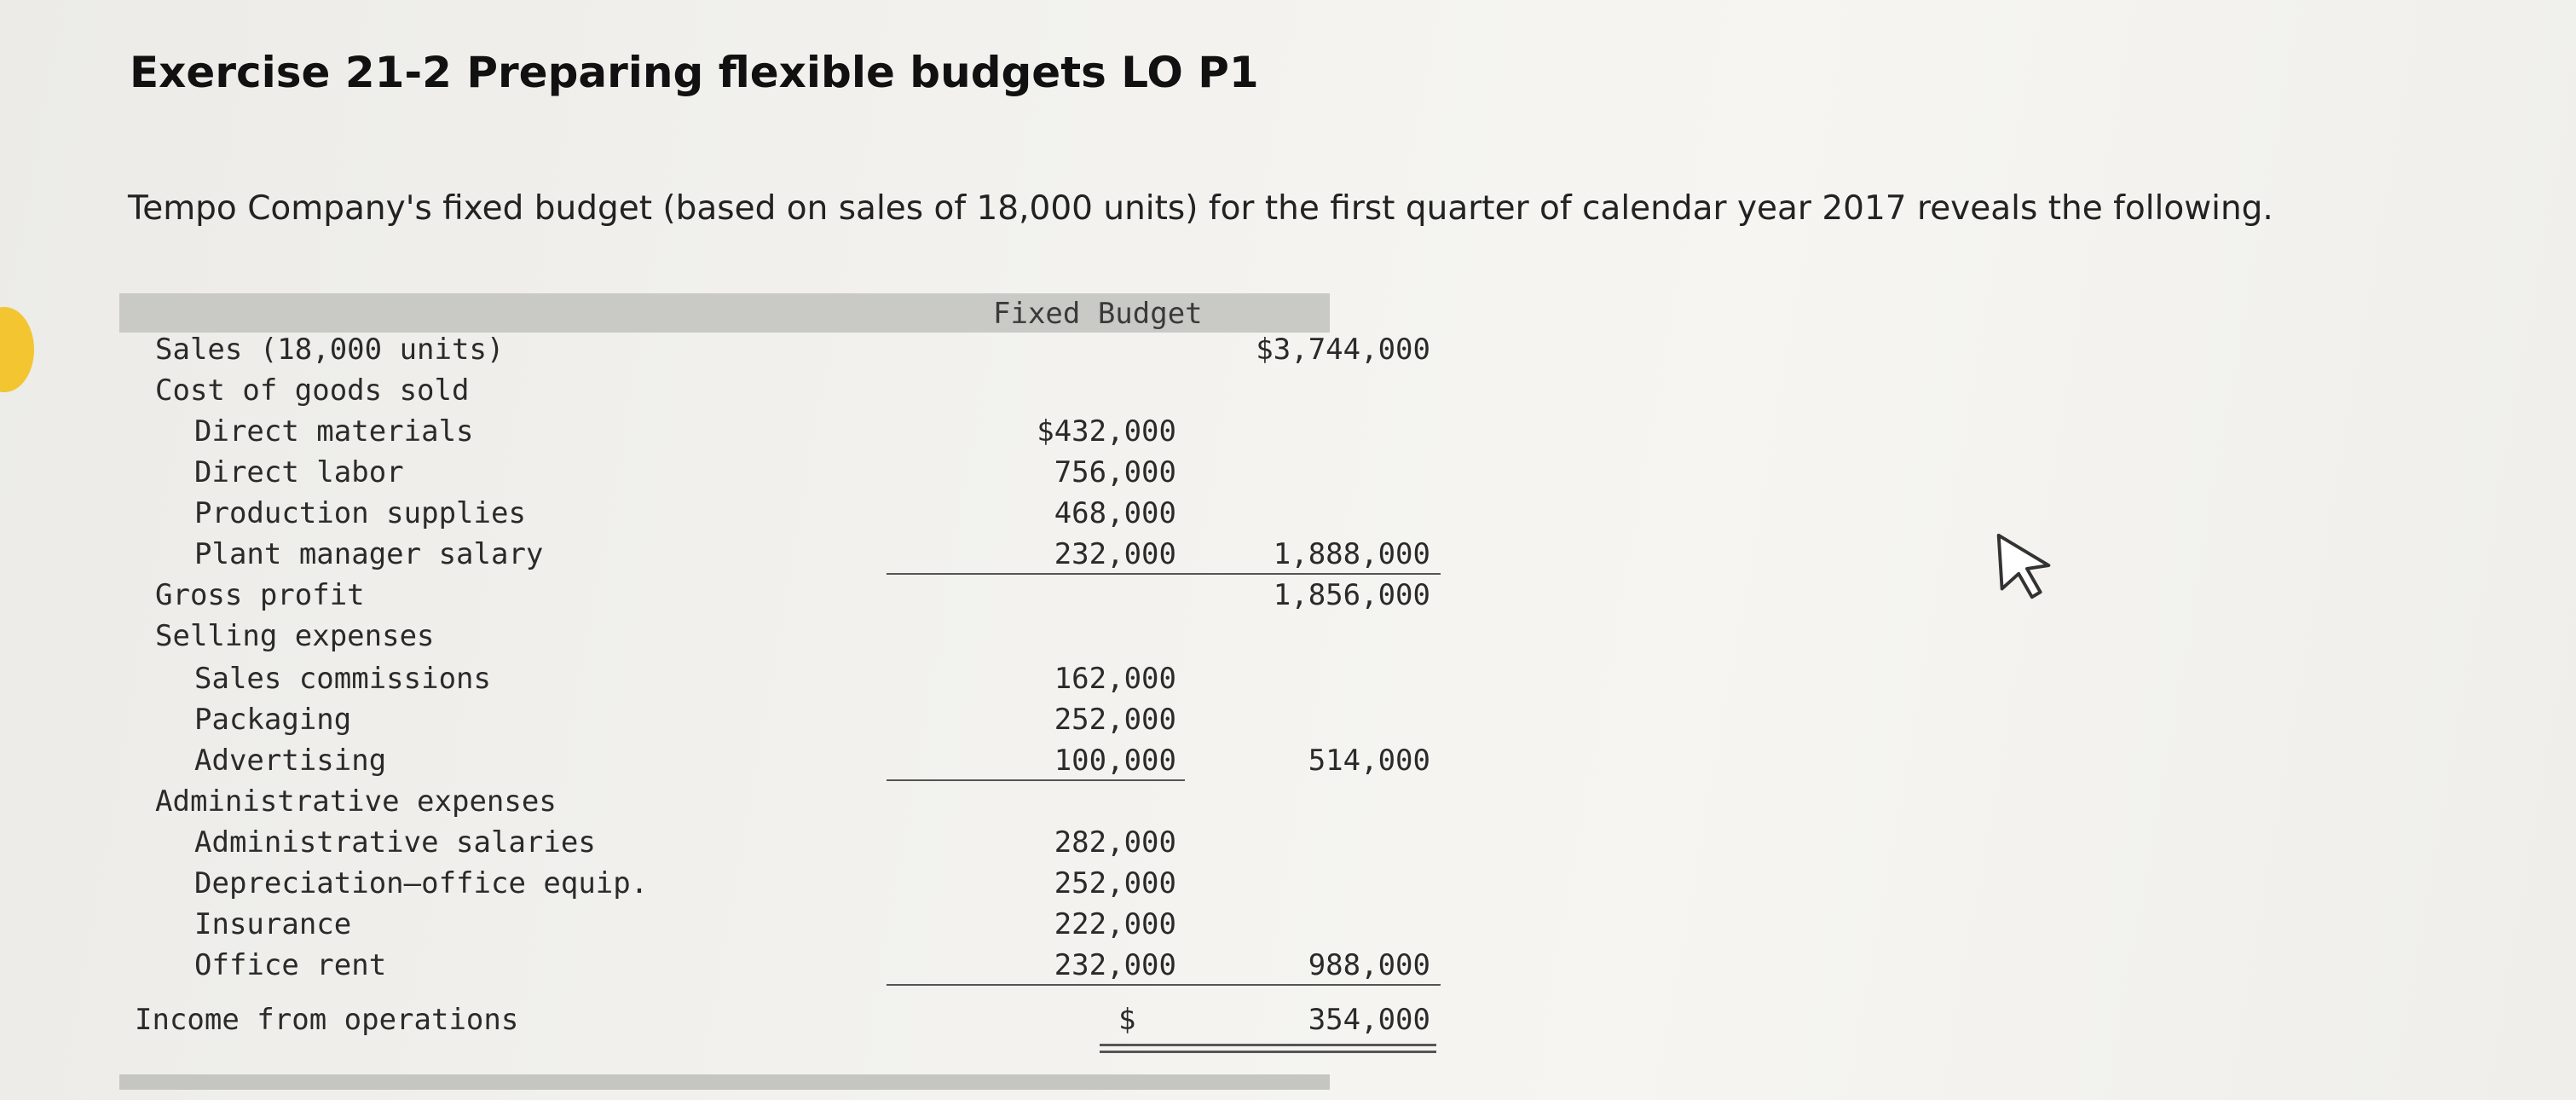  Describe the element at coordinates (290, 965) in the screenshot. I see `line-item-label: Office rent` at that location.